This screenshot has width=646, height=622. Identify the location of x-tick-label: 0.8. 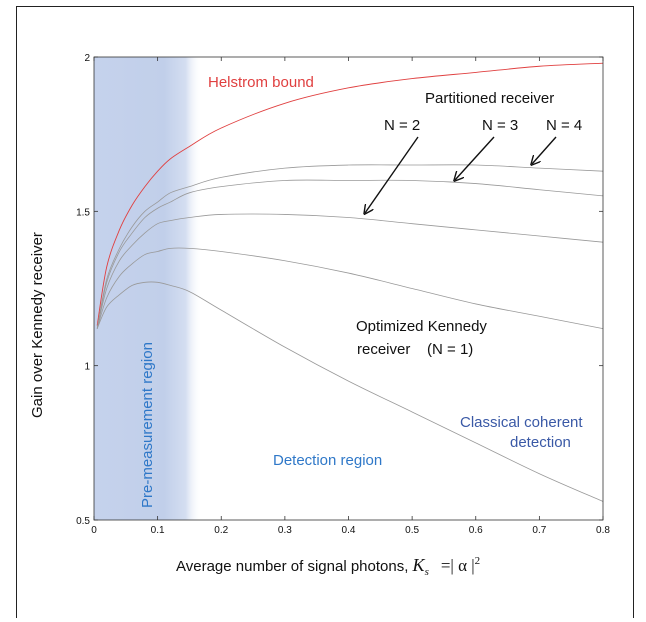
(603, 530).